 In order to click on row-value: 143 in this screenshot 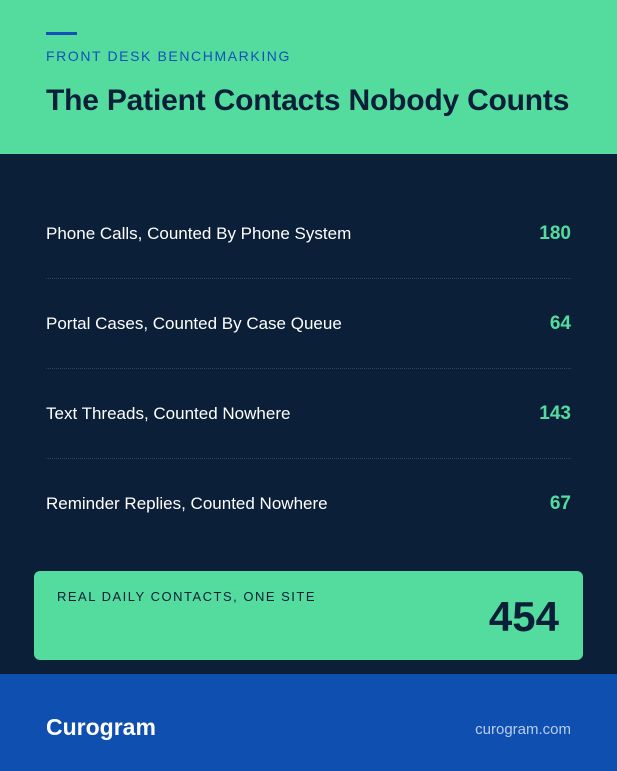, I will do `click(555, 413)`.